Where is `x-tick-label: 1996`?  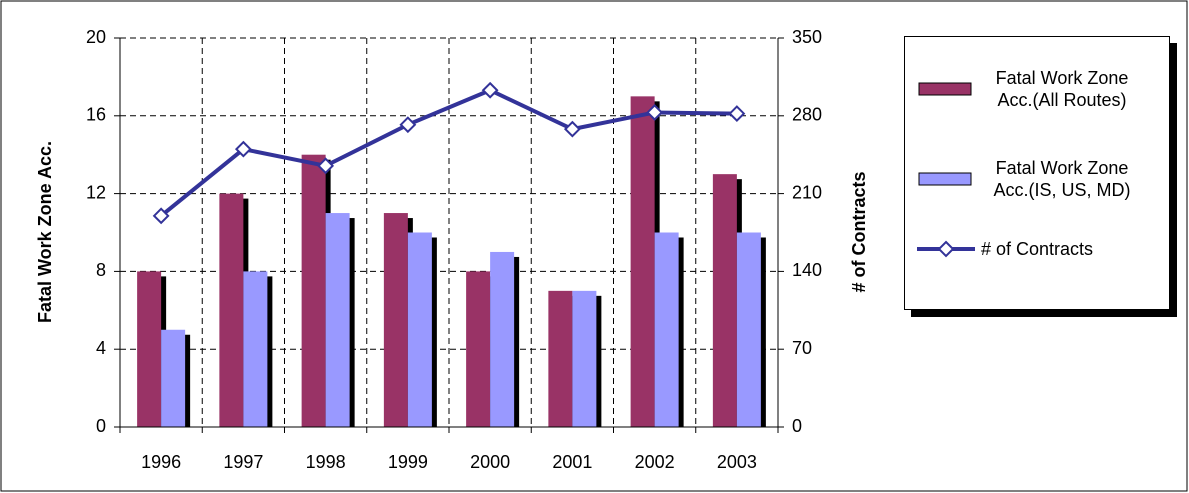 x-tick-label: 1996 is located at coordinates (161, 462).